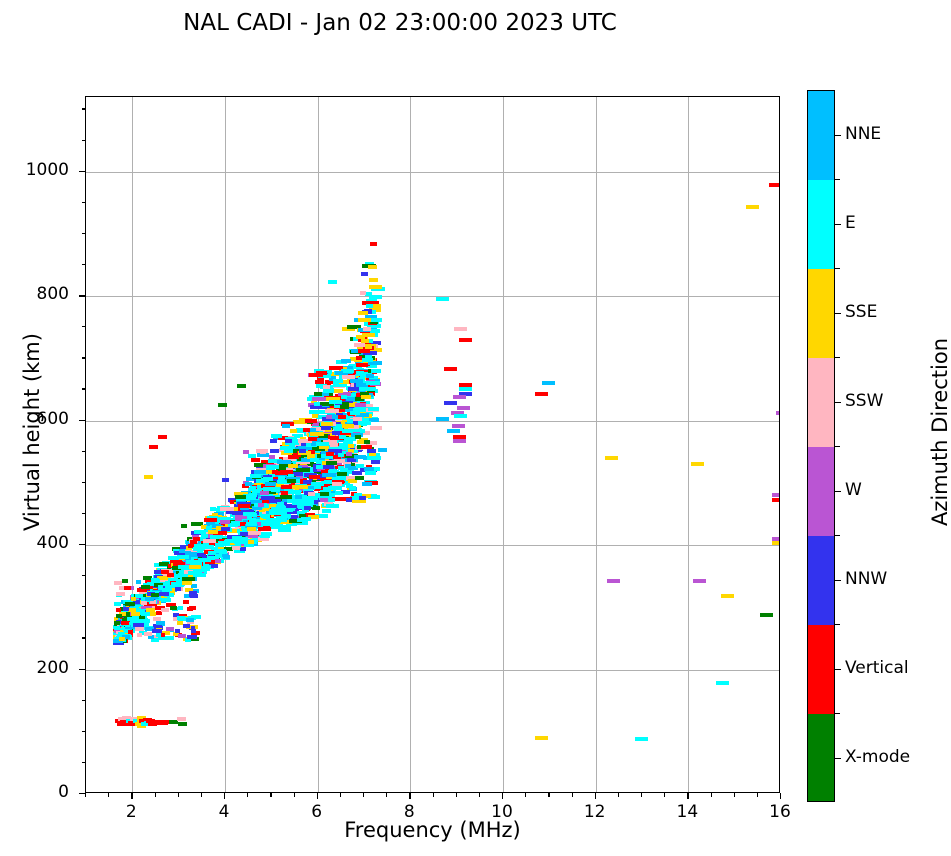 This screenshot has height=856, width=951. Describe the element at coordinates (82, 794) in the screenshot. I see `y-tick` at that location.